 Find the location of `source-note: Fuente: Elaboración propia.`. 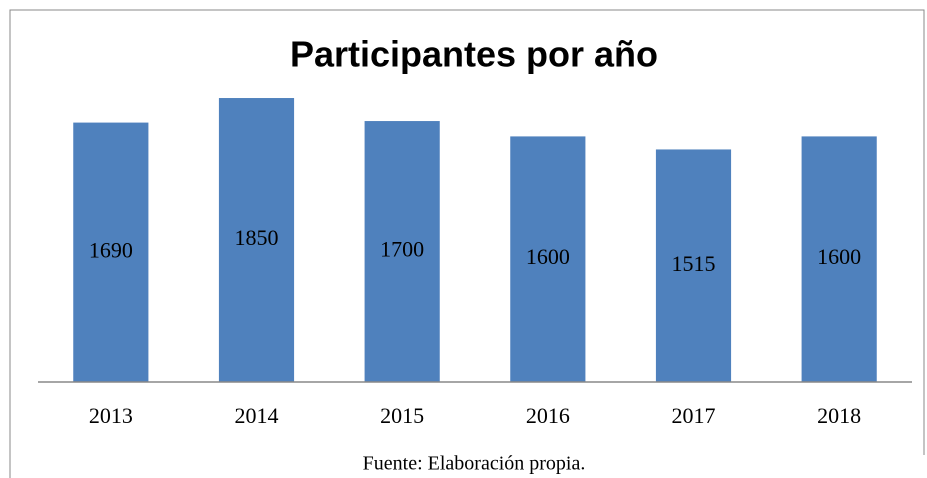

source-note: Fuente: Elaboración propia. is located at coordinates (474, 464).